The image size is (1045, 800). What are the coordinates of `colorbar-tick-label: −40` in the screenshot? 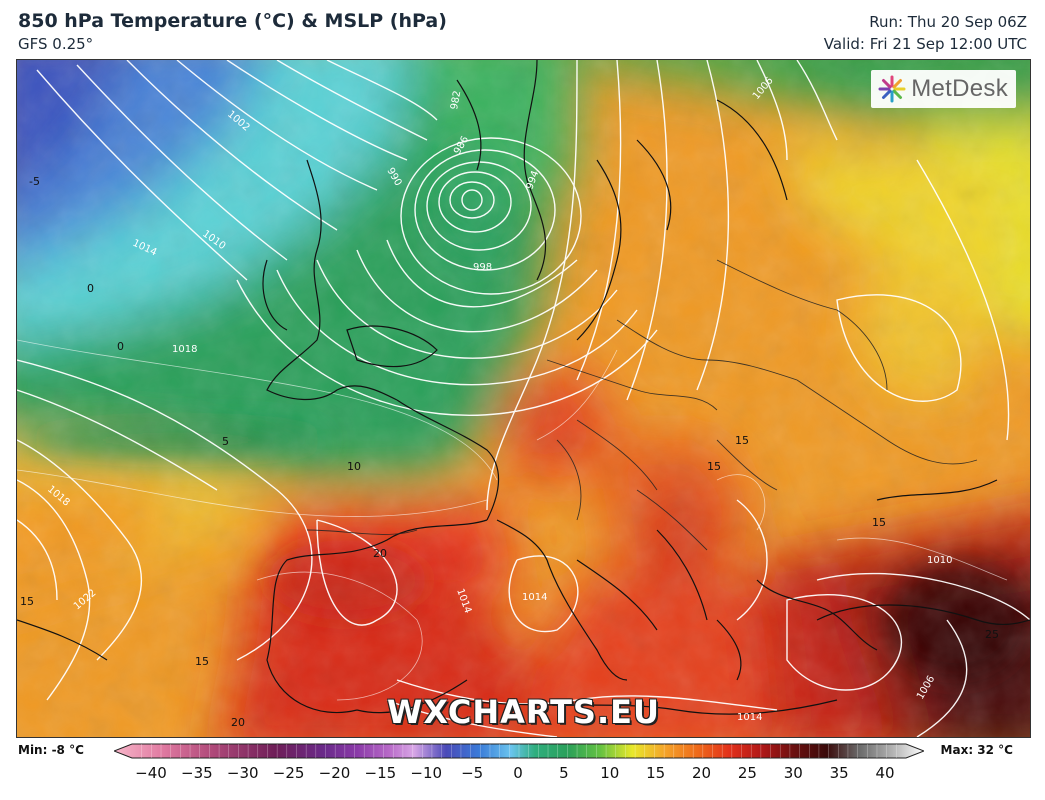 It's located at (151, 773).